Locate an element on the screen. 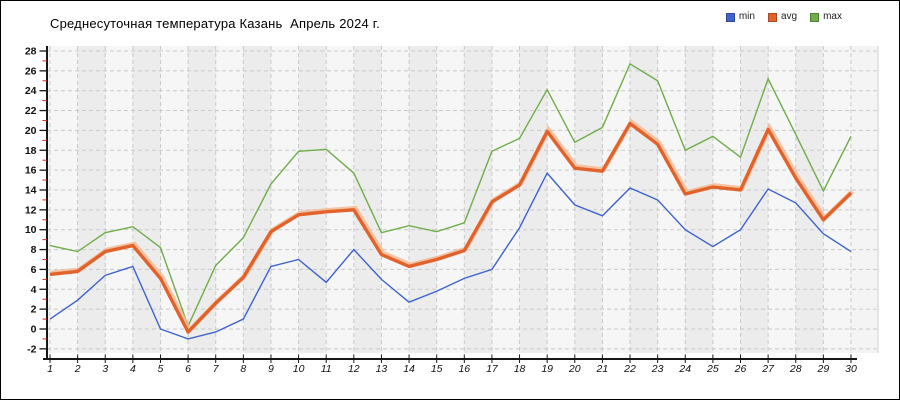 The image size is (900, 400). x-tick-label: 27 is located at coordinates (768, 369).